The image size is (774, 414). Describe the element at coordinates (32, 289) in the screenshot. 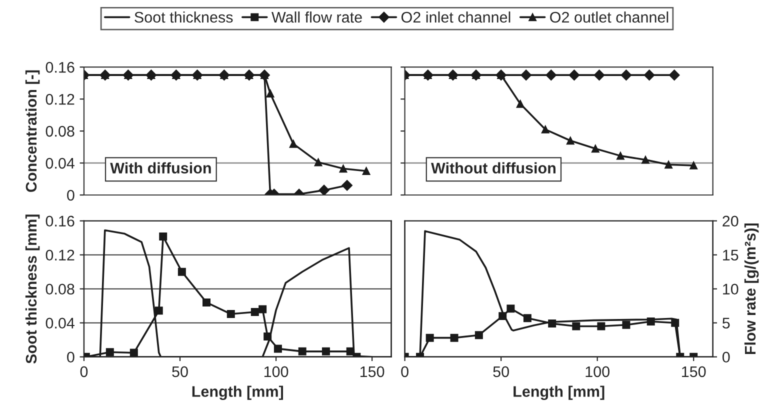

I see `y-axis-title: Soot thickness [mm]` at that location.